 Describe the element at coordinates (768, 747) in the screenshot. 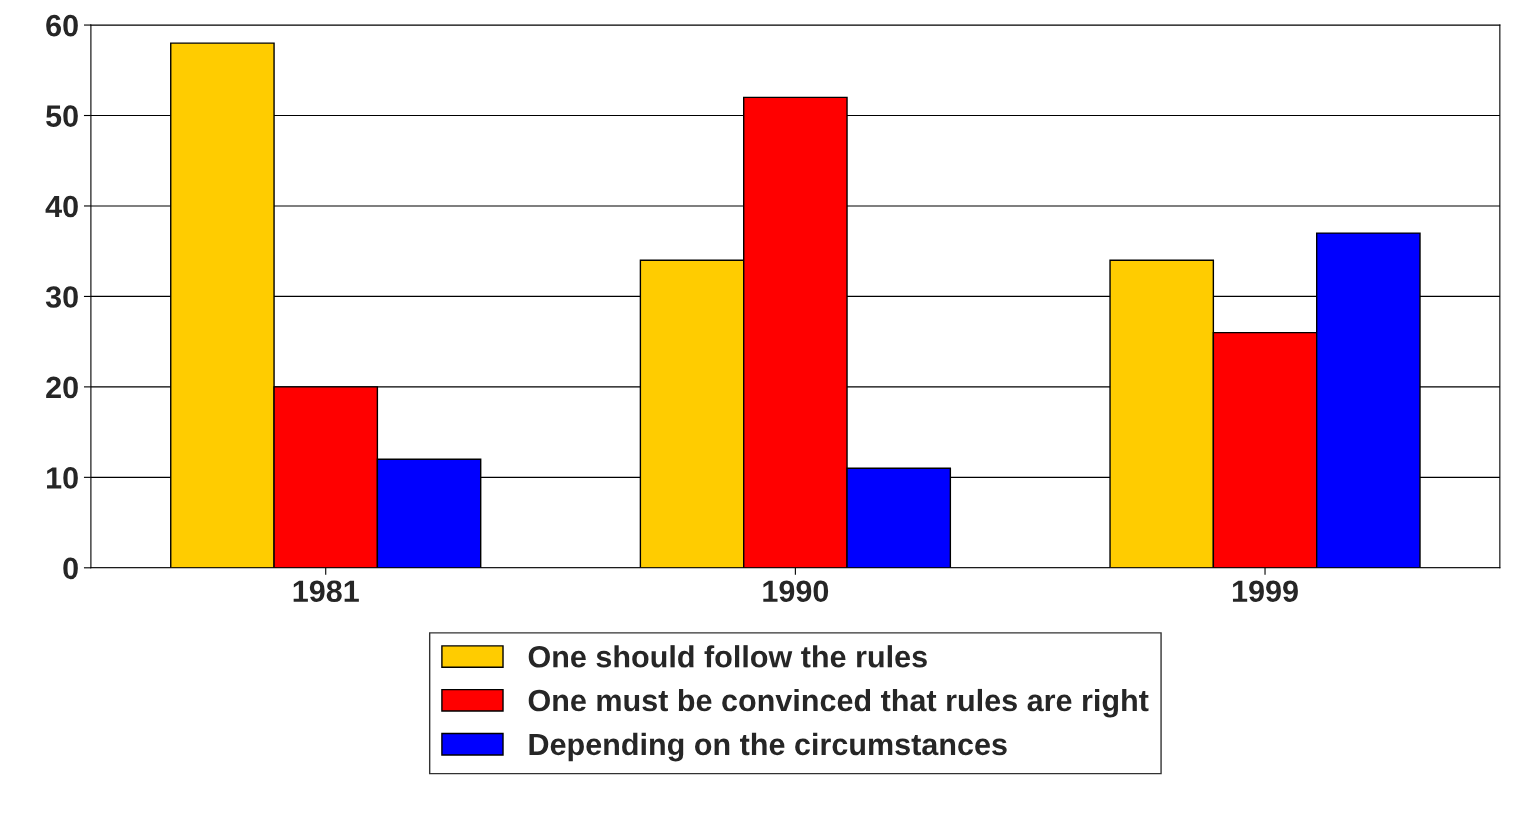

I see `legend-label: Depending on the circumstances` at that location.